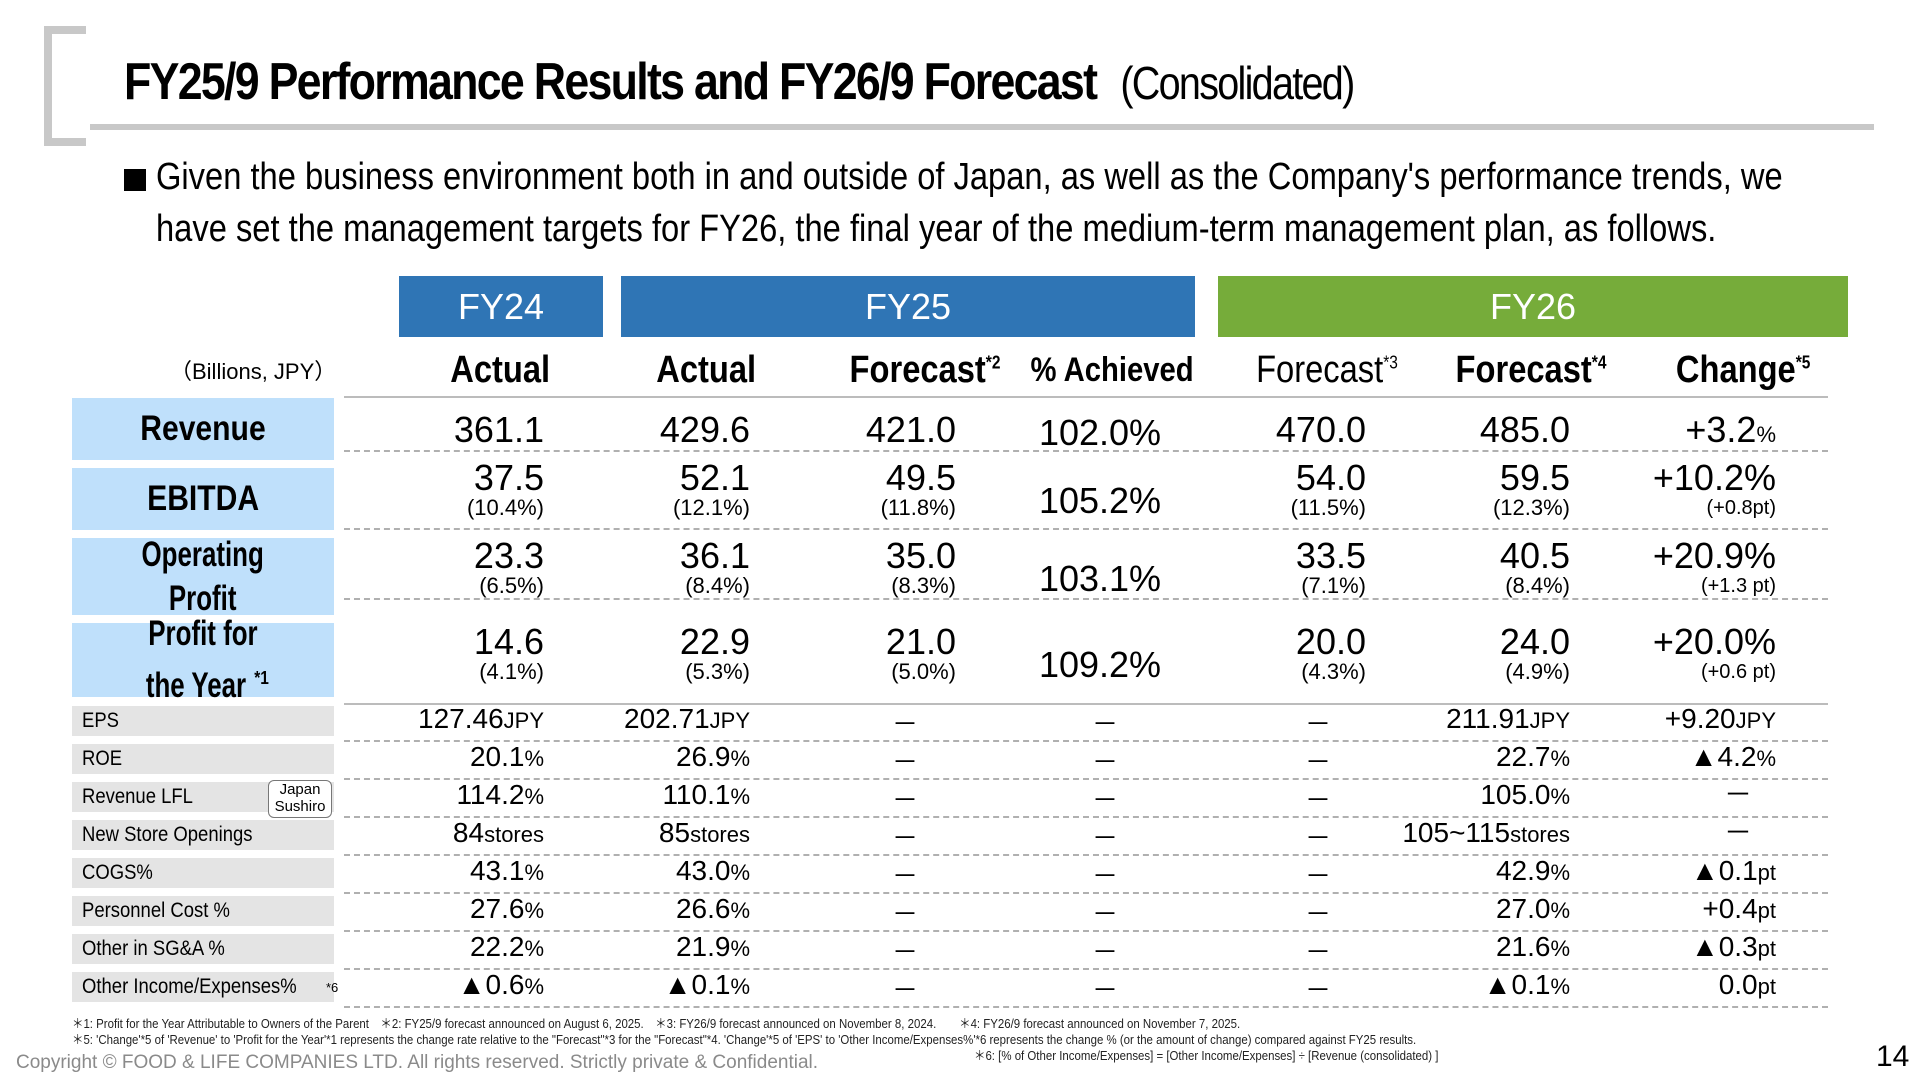  What do you see at coordinates (1480, 757) in the screenshot?
I see `sub-row-fy26-forecast-new-cell: 22.7%` at bounding box center [1480, 757].